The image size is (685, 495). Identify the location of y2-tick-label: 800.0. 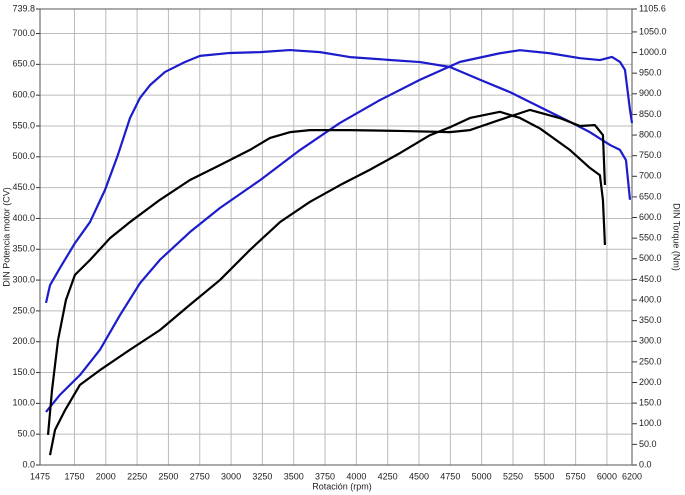
(650, 134).